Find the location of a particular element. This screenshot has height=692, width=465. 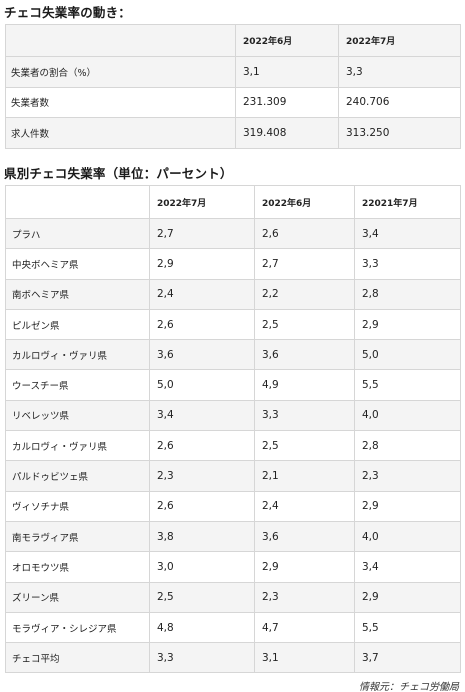

table-row: オロモウツ県 3,0 2,9 3,4 is located at coordinates (233, 567).